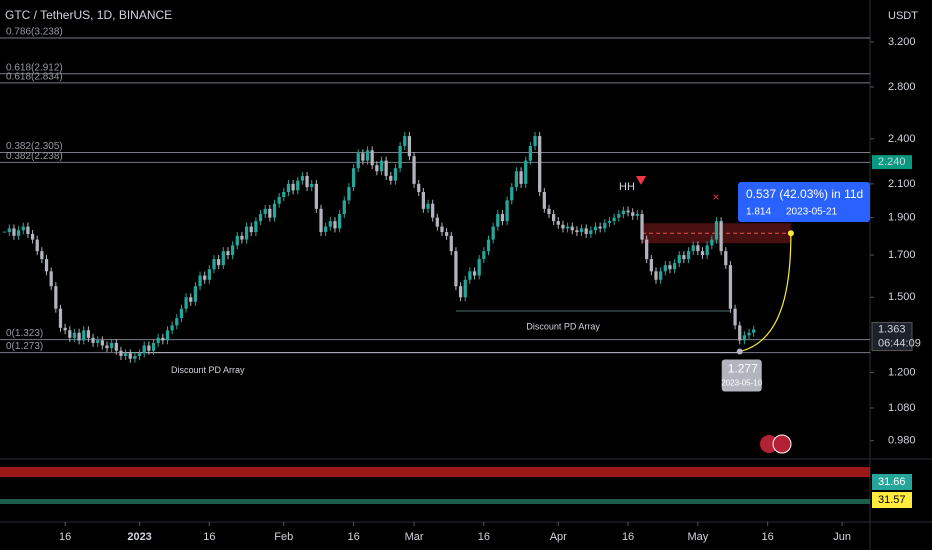  Describe the element at coordinates (892, 162) in the screenshot. I see `price-mark-box` at that location.